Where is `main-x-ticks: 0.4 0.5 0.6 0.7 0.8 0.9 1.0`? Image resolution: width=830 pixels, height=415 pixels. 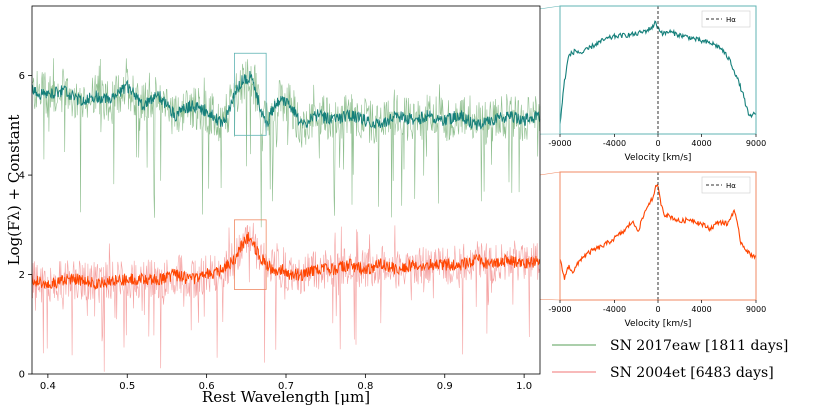
main-x-ticks: 0.4 0.5 0.6 0.7 0.8 0.9 1.0 is located at coordinates (286, 383).